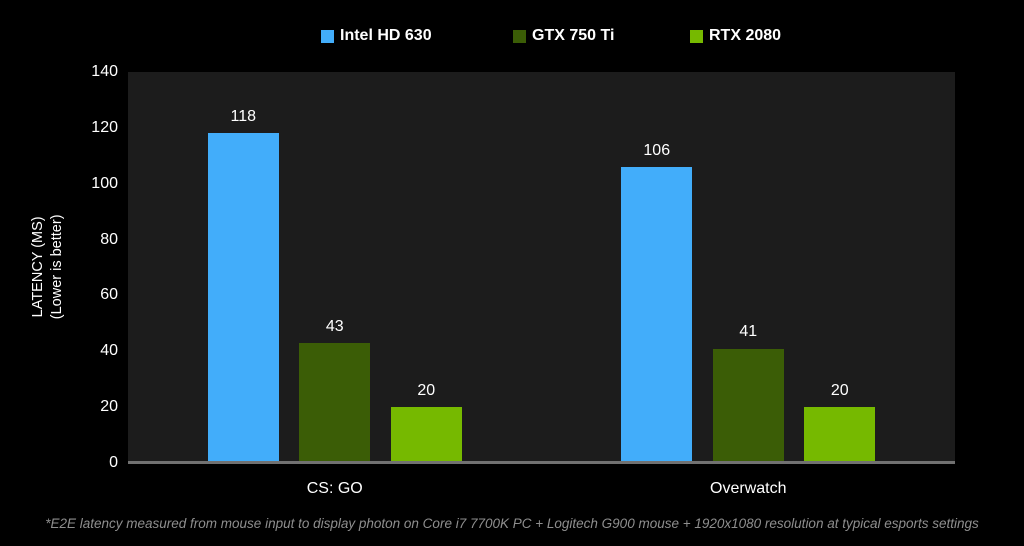 The width and height of the screenshot is (1024, 546). Describe the element at coordinates (657, 150) in the screenshot. I see `value-label-intel-hd-630-overwatch: 106` at that location.